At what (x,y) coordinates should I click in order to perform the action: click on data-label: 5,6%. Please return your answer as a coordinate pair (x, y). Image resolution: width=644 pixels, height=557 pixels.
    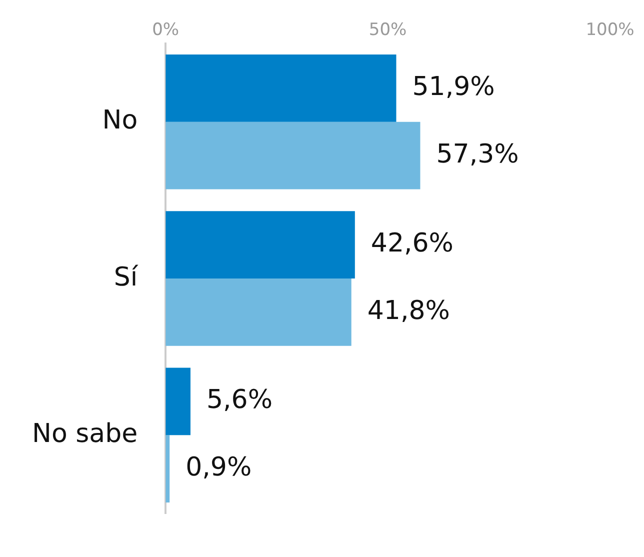
    Looking at the image, I should click on (239, 400).